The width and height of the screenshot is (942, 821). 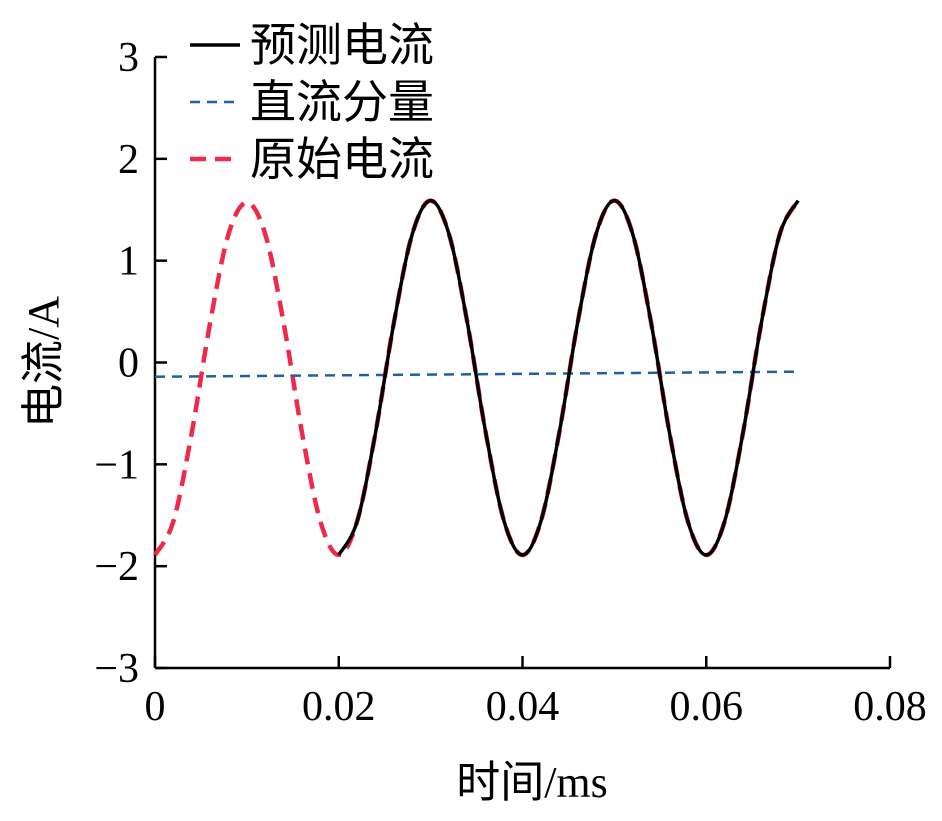 What do you see at coordinates (890, 707) in the screenshot?
I see `x-tick-label: 0.08` at bounding box center [890, 707].